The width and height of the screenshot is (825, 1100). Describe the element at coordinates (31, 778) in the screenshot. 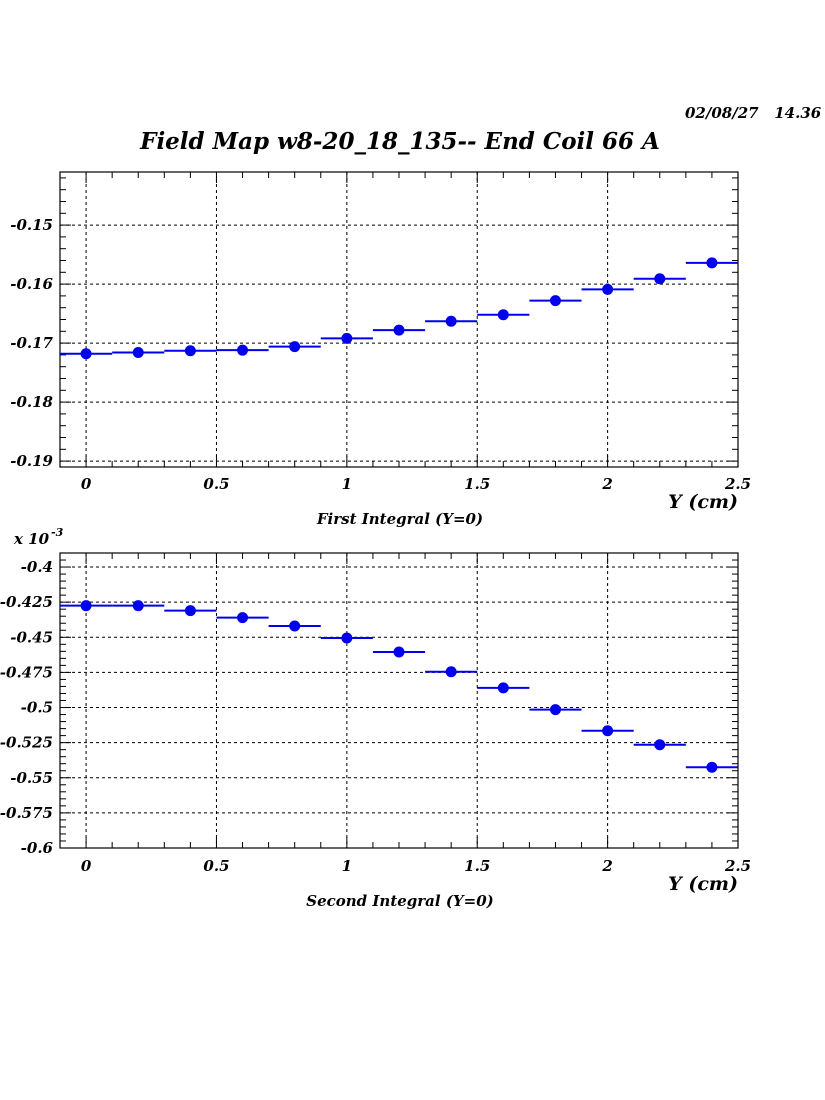

I see `y-tick-label: -0.55` at that location.